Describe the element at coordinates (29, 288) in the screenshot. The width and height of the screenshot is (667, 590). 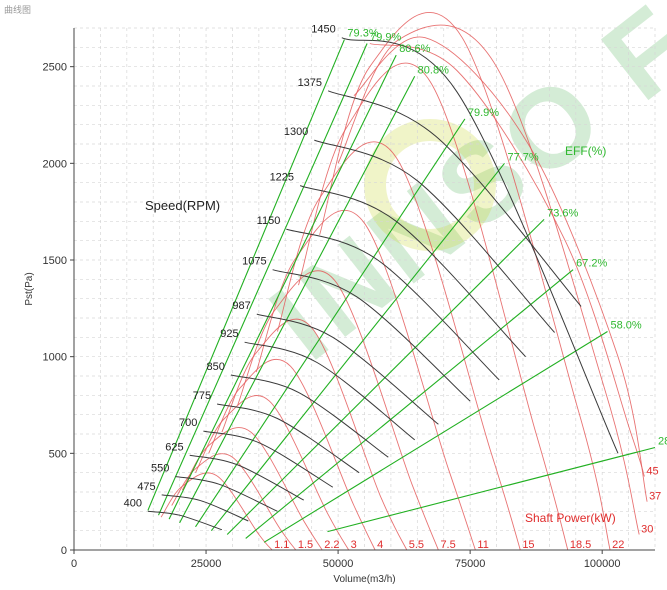
I see `y-axis-title: Pst(Pa)` at that location.